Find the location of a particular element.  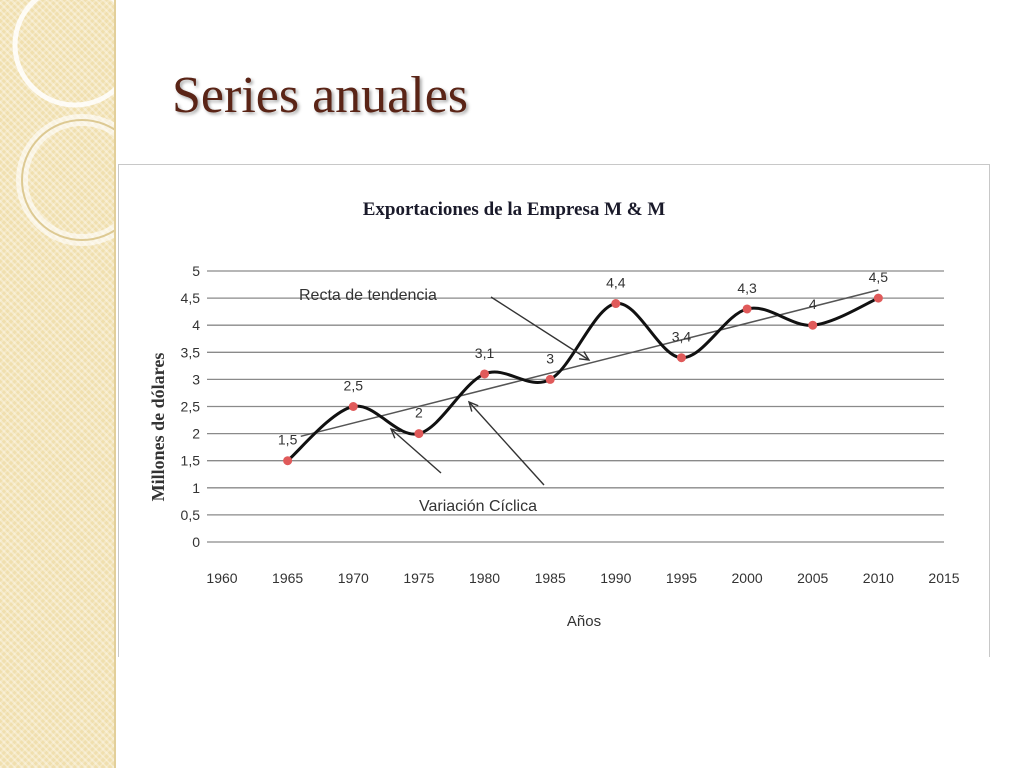

x-tick-label: 1985 is located at coordinates (550, 578).